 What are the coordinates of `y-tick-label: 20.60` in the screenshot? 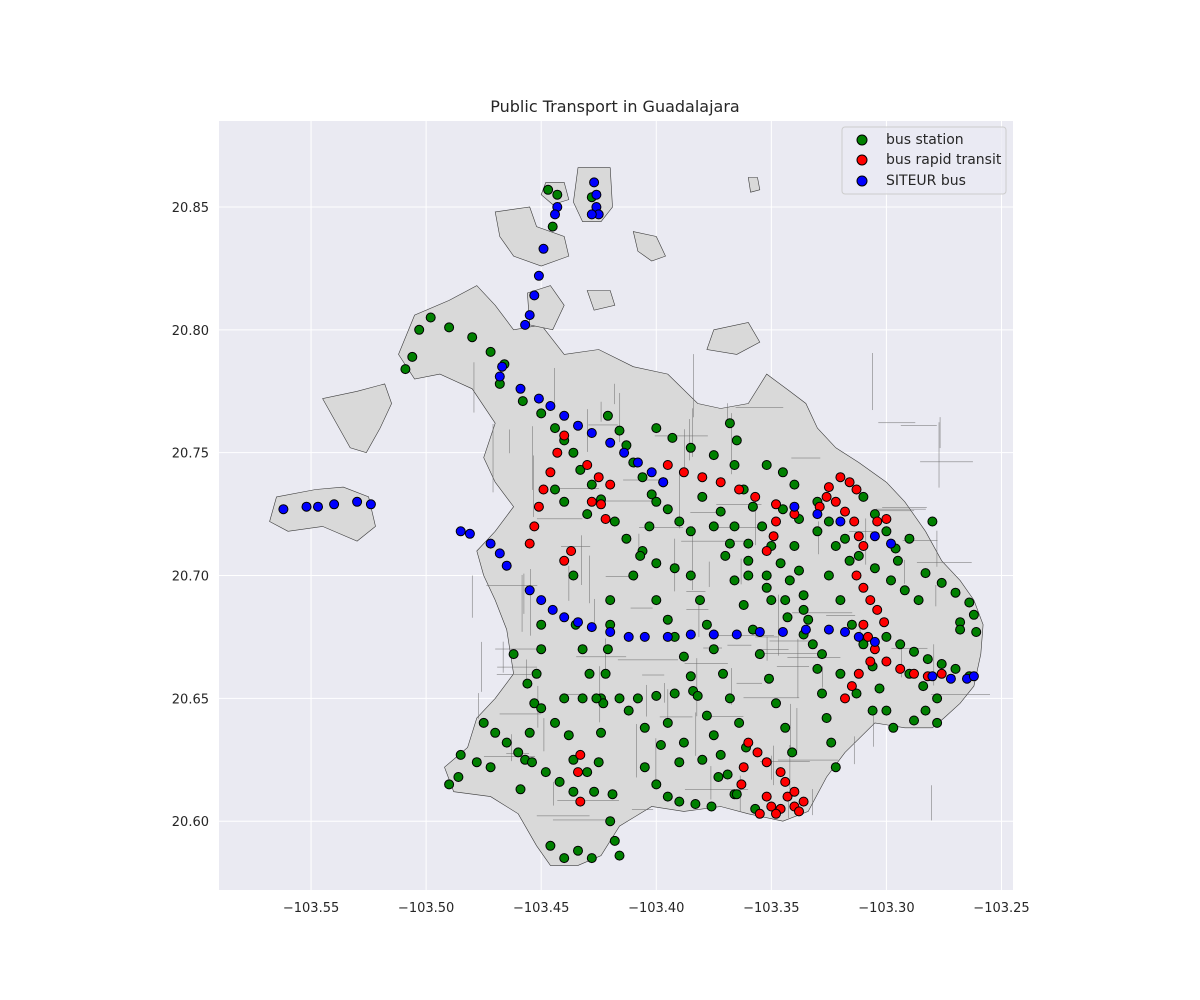 It's located at (190, 822).